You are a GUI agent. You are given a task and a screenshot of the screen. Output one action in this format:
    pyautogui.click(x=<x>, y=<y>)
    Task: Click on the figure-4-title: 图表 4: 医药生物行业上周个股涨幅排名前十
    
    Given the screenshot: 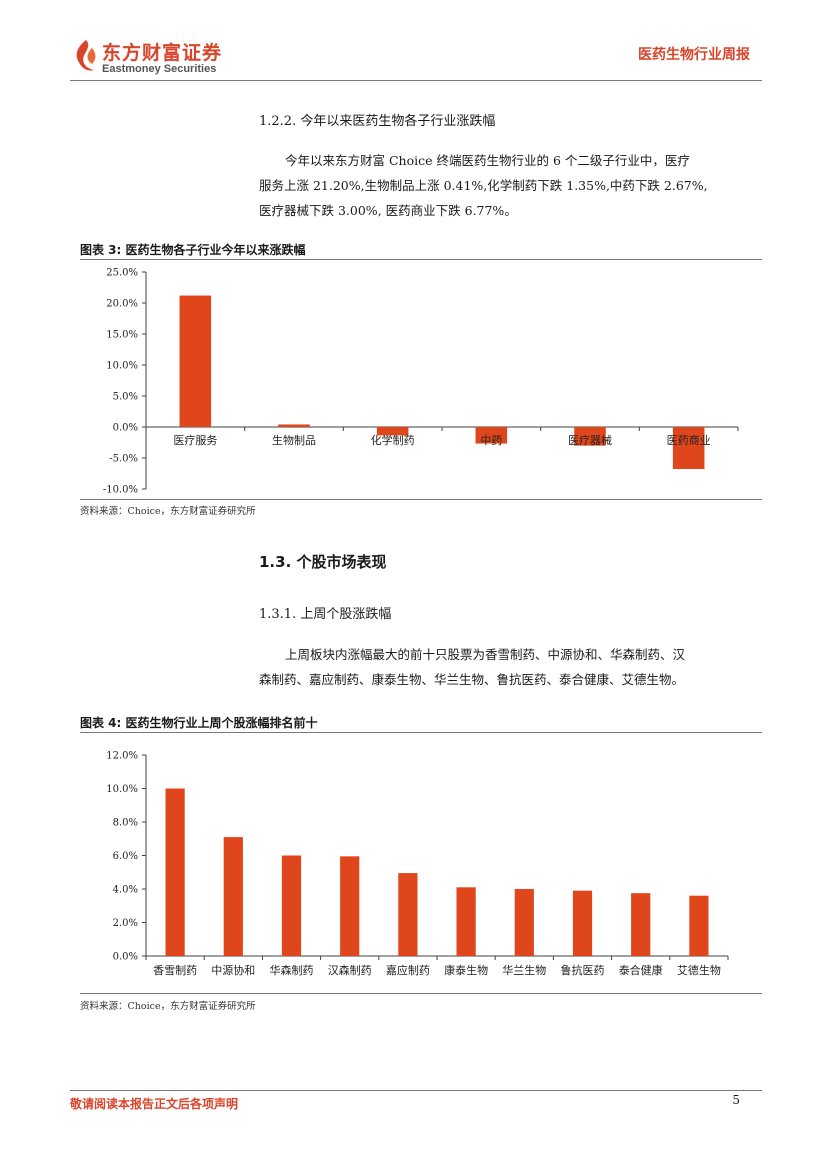 What is the action you would take?
    pyautogui.click(x=199, y=723)
    